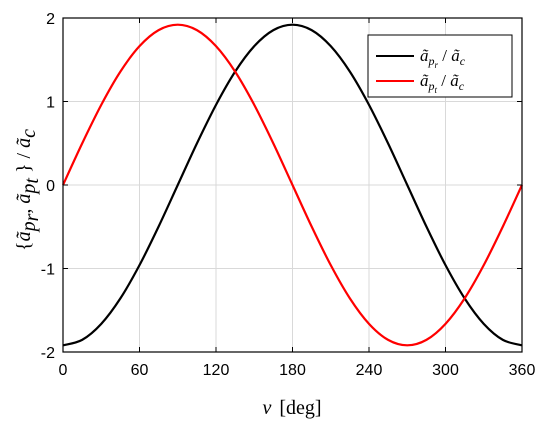  Describe the element at coordinates (443, 58) in the screenshot. I see `legend-label-apr: ãpr / ãc` at that location.